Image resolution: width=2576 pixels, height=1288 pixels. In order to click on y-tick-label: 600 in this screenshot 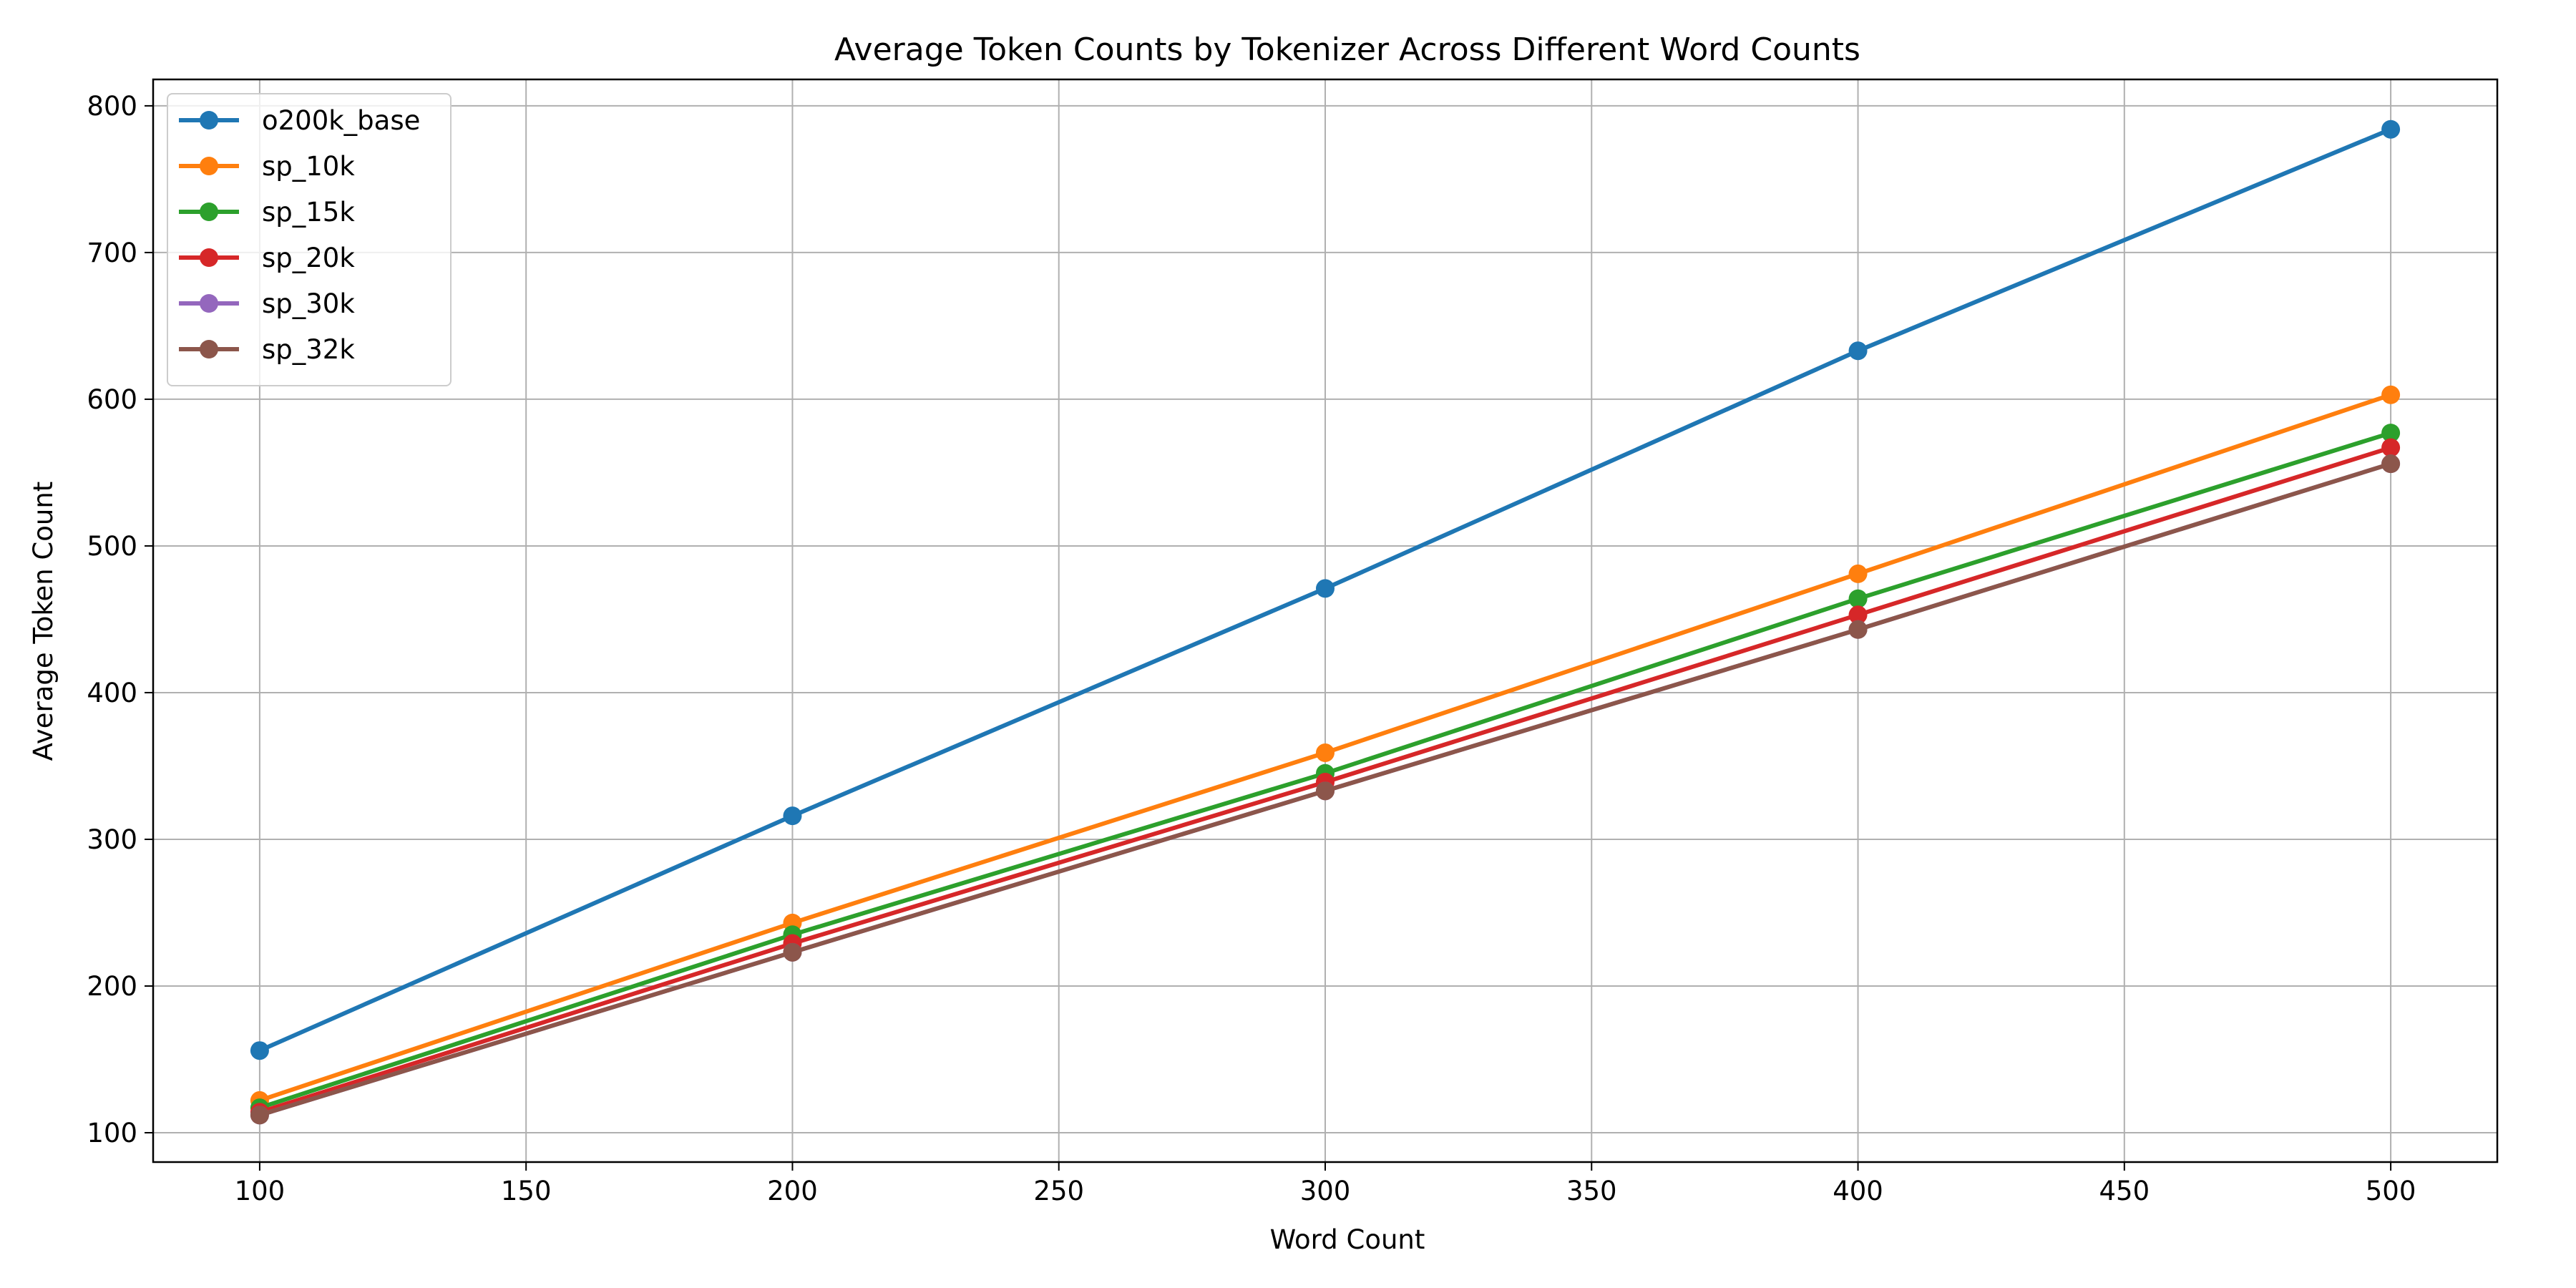, I will do `click(112, 399)`.